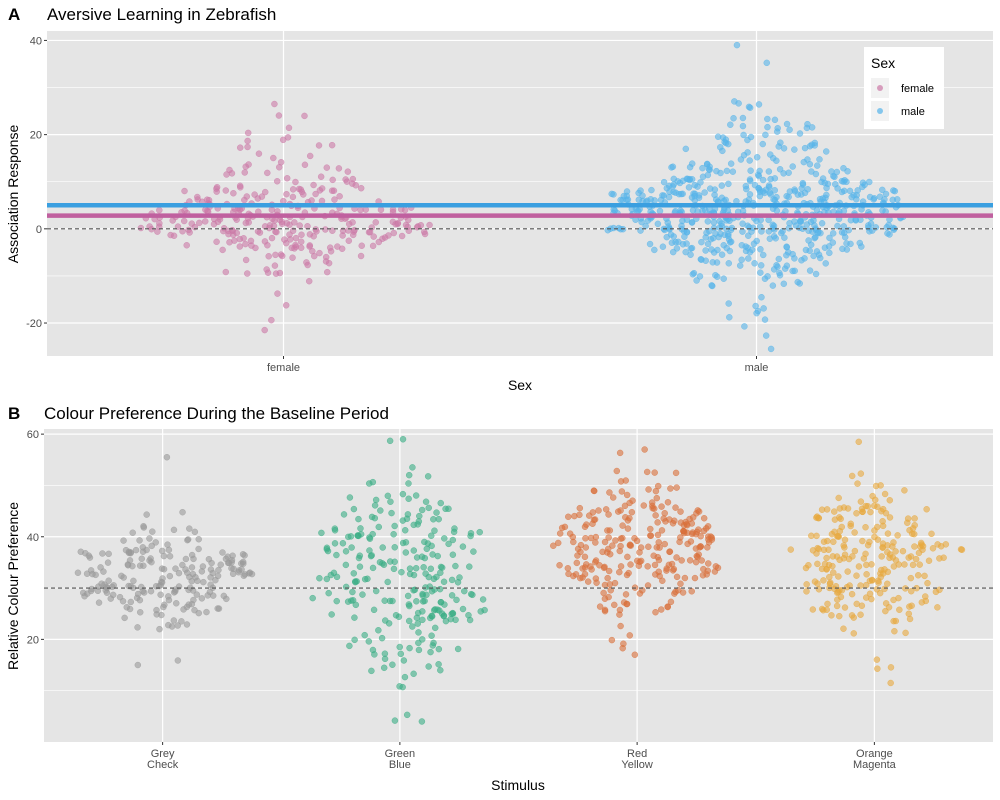  I want to click on x-tick-label: Green, so click(400, 754).